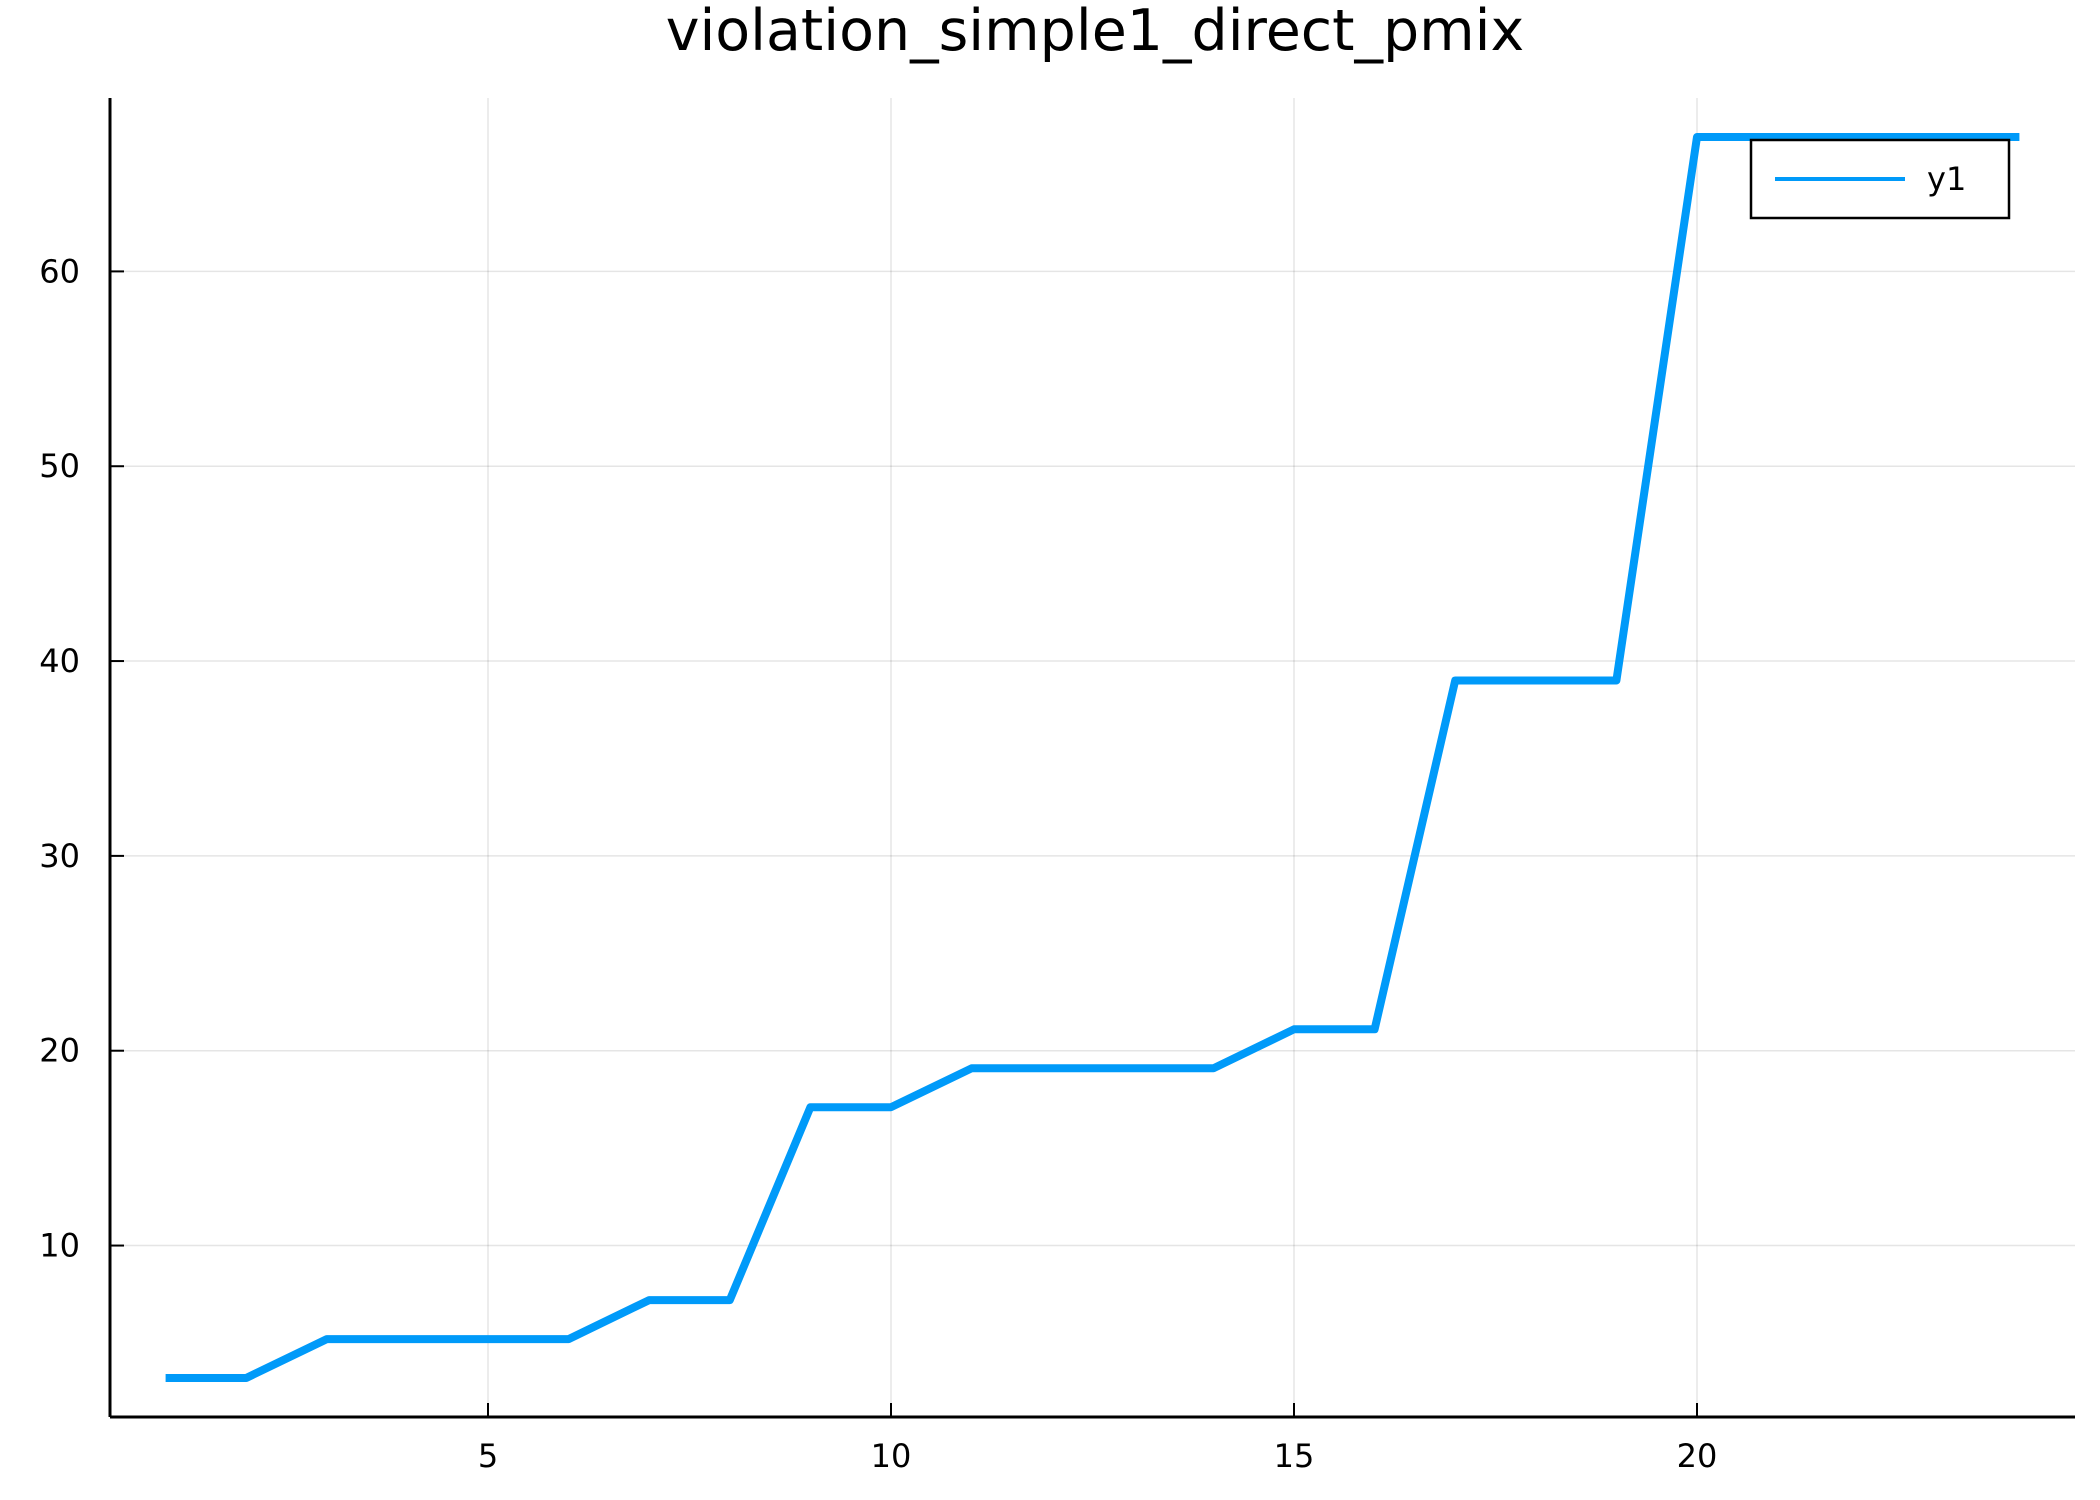 This screenshot has width=2100, height=1500. What do you see at coordinates (1946, 179) in the screenshot?
I see `legend-label: y1` at bounding box center [1946, 179].